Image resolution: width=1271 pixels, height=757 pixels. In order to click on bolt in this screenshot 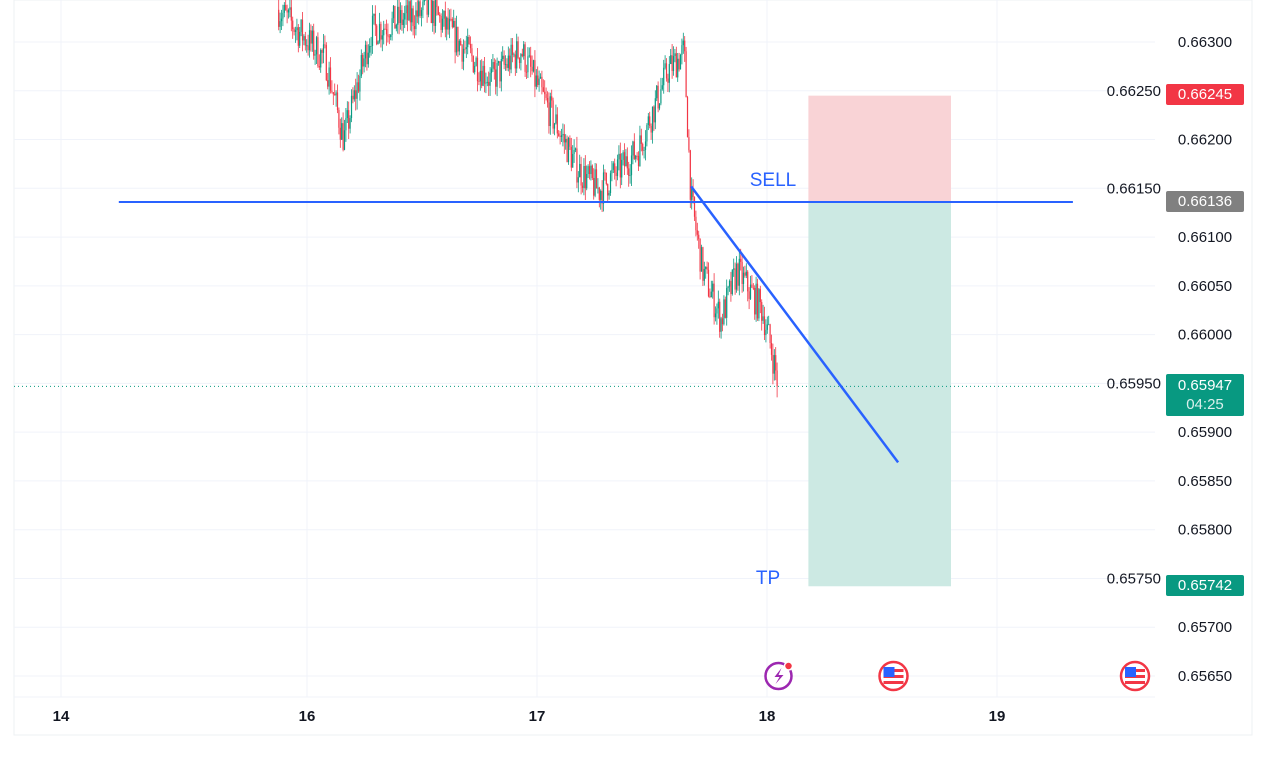, I will do `click(779, 676)`.